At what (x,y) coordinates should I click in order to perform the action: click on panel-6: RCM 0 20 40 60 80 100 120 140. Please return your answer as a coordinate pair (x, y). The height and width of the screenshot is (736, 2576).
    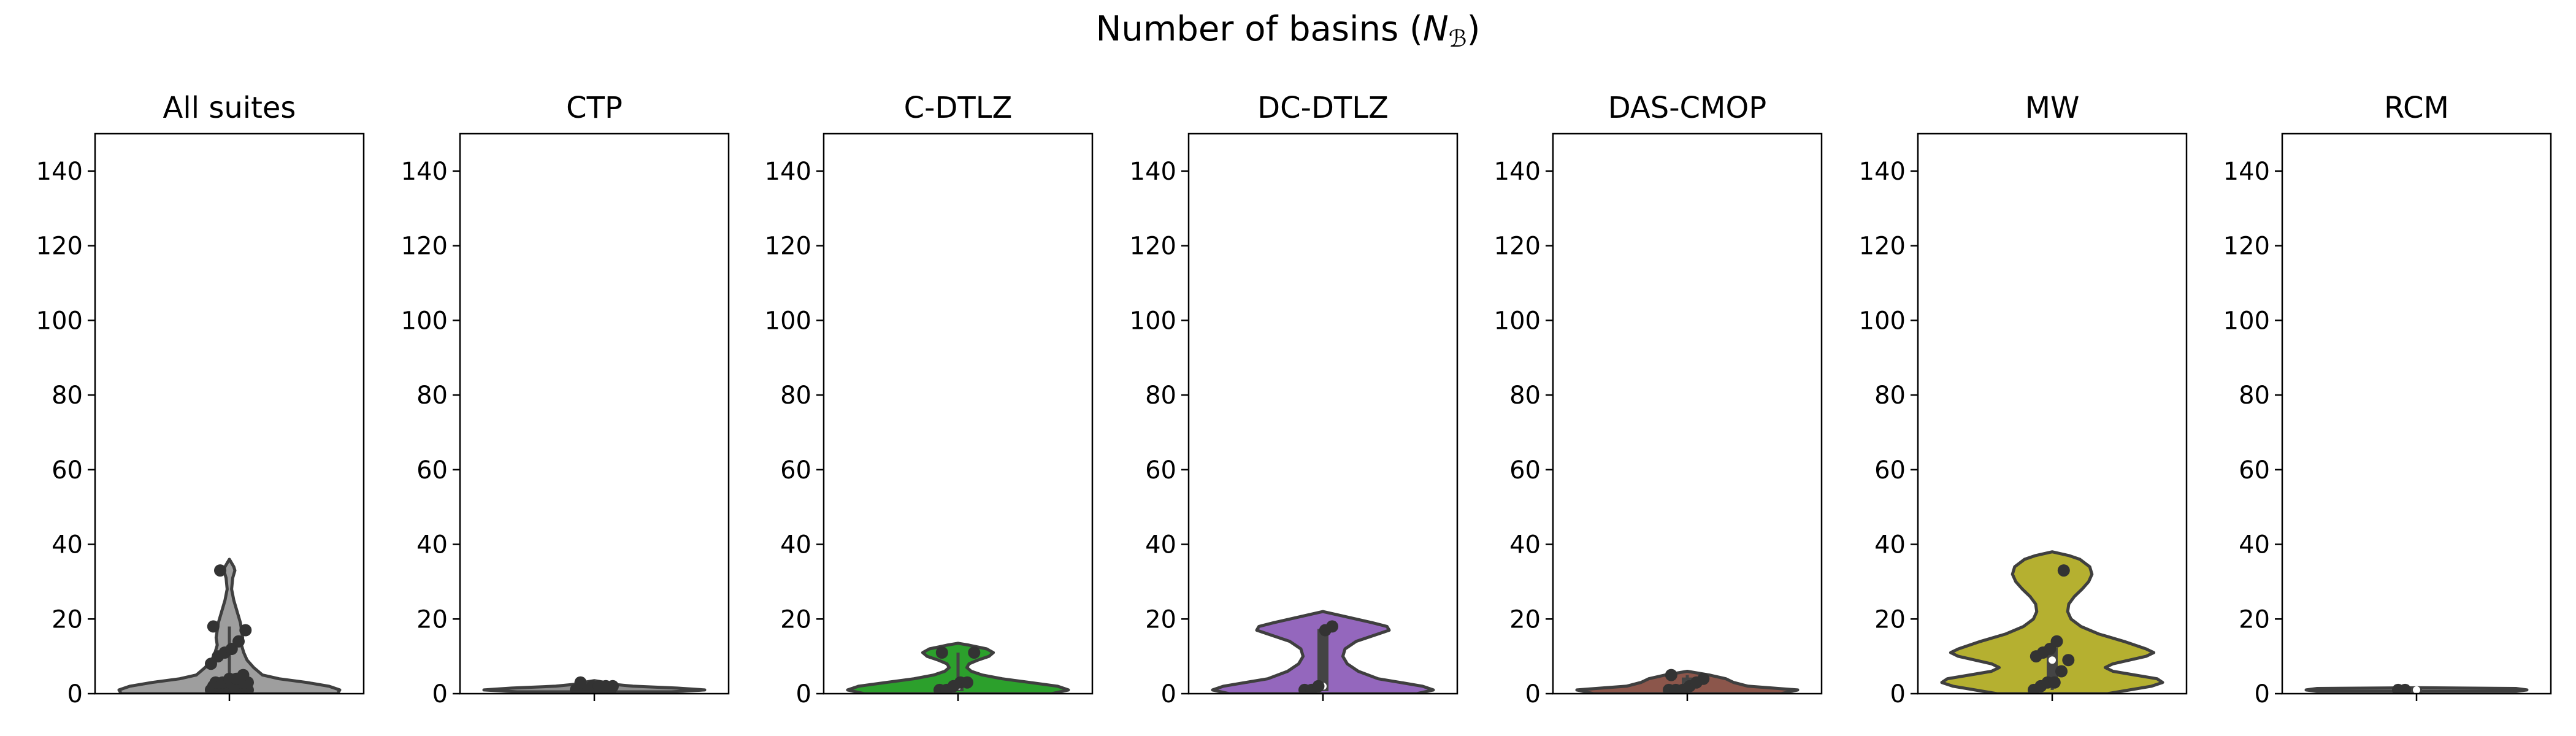
    Looking at the image, I should click on (2387, 399).